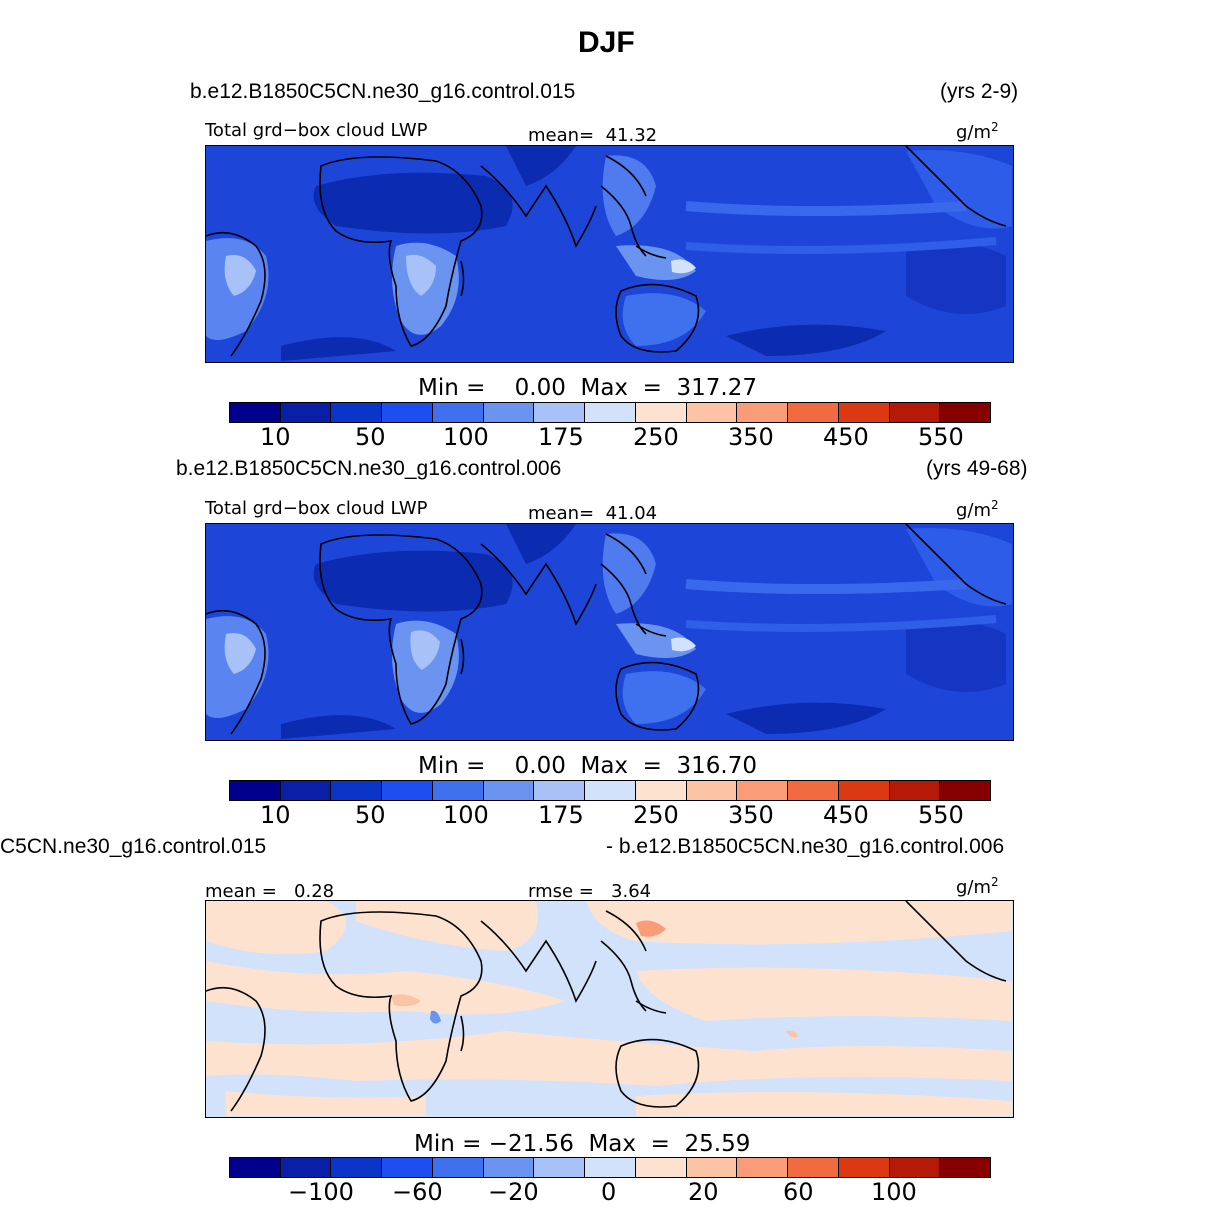  Describe the element at coordinates (609, 1192) in the screenshot. I see `panel3-tick-label: 0` at that location.